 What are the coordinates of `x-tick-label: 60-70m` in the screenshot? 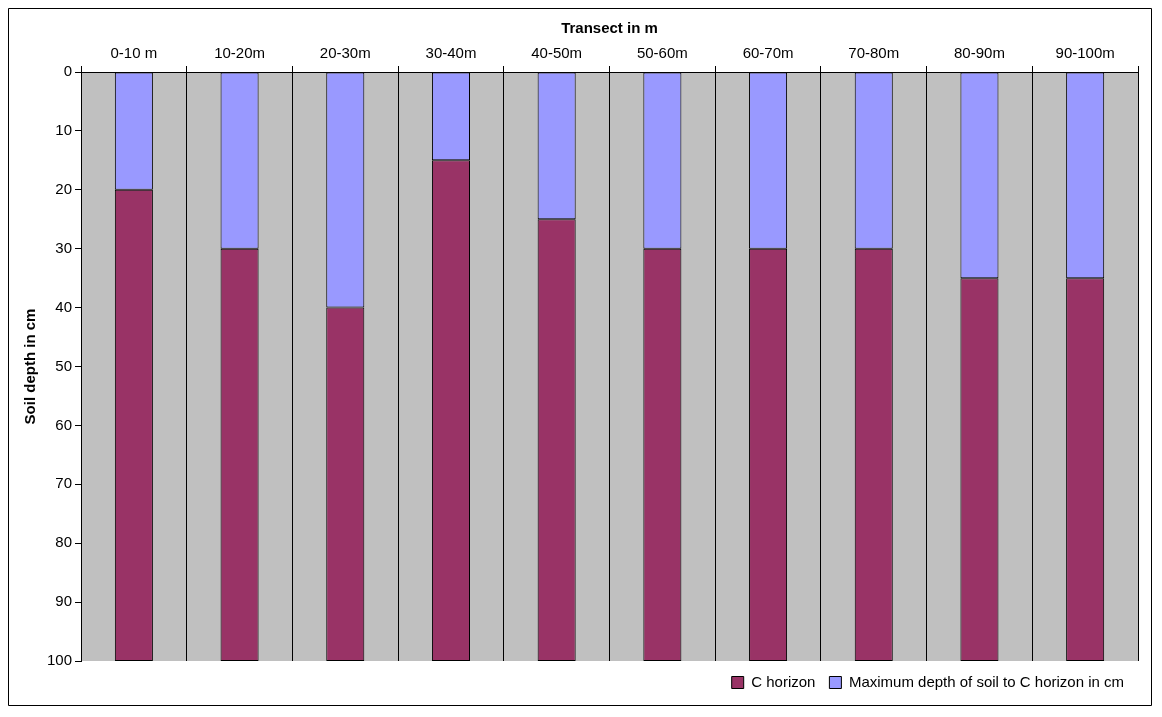 It's located at (768, 53).